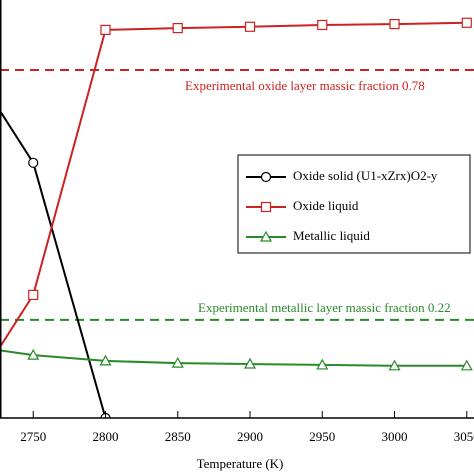  I want to click on legend-label: Oxide liquid, so click(326, 205).